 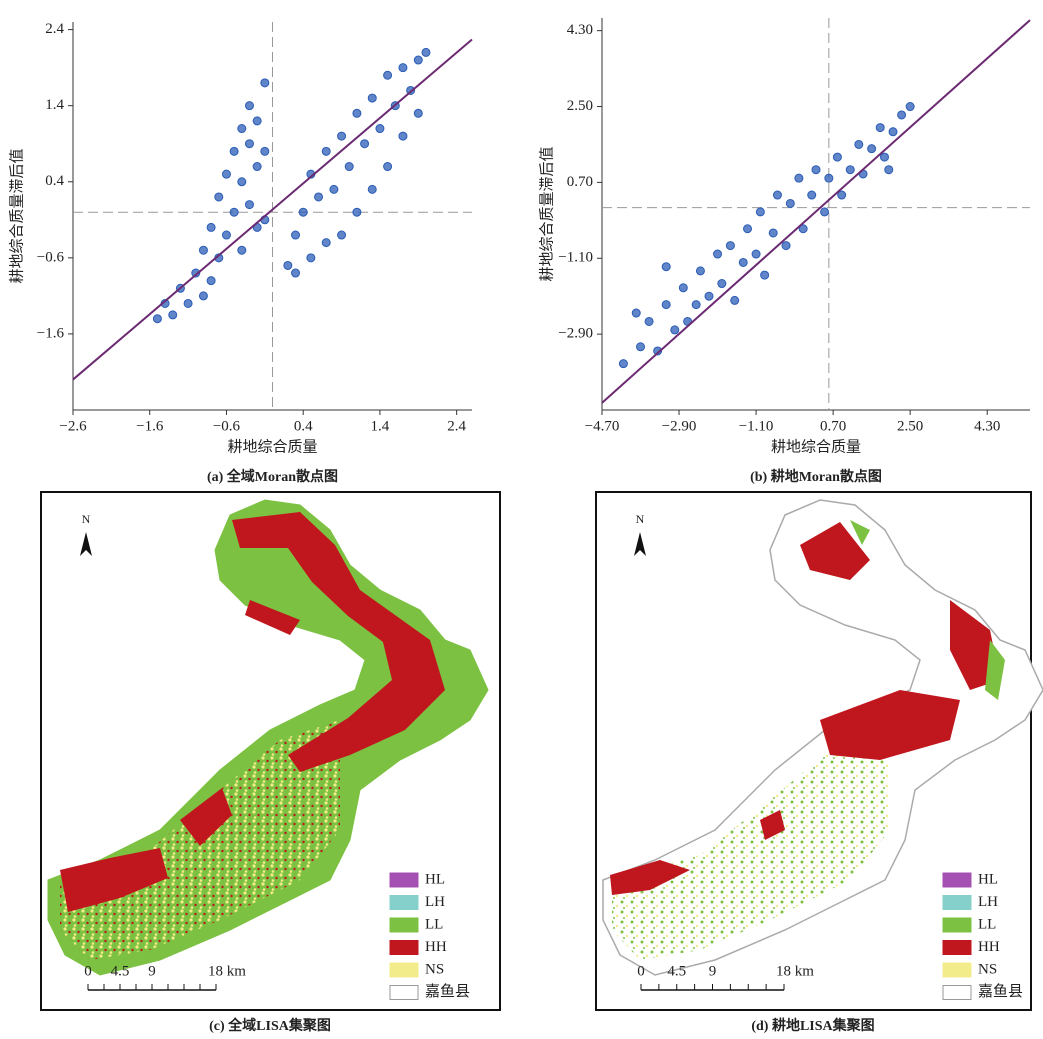 I want to click on caption: (a) 全域Moran散点图, so click(x=272, y=476).